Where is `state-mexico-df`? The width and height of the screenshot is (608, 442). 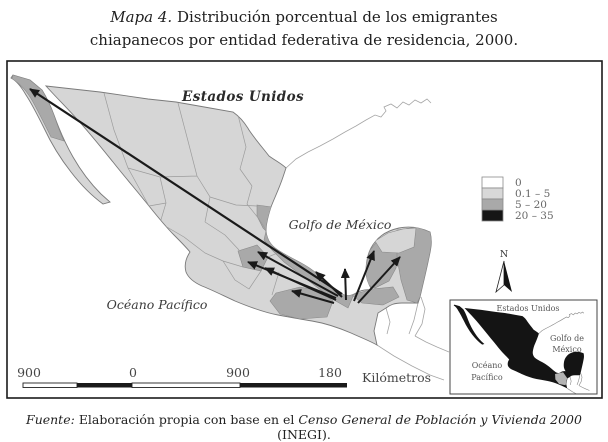 state-mexico-df is located at coordinates (253, 258).